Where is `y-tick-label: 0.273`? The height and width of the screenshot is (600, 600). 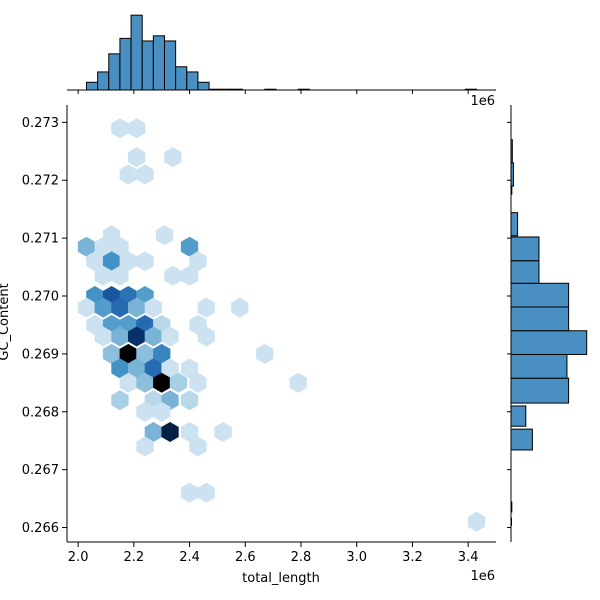 y-tick-label: 0.273 is located at coordinates (40, 123).